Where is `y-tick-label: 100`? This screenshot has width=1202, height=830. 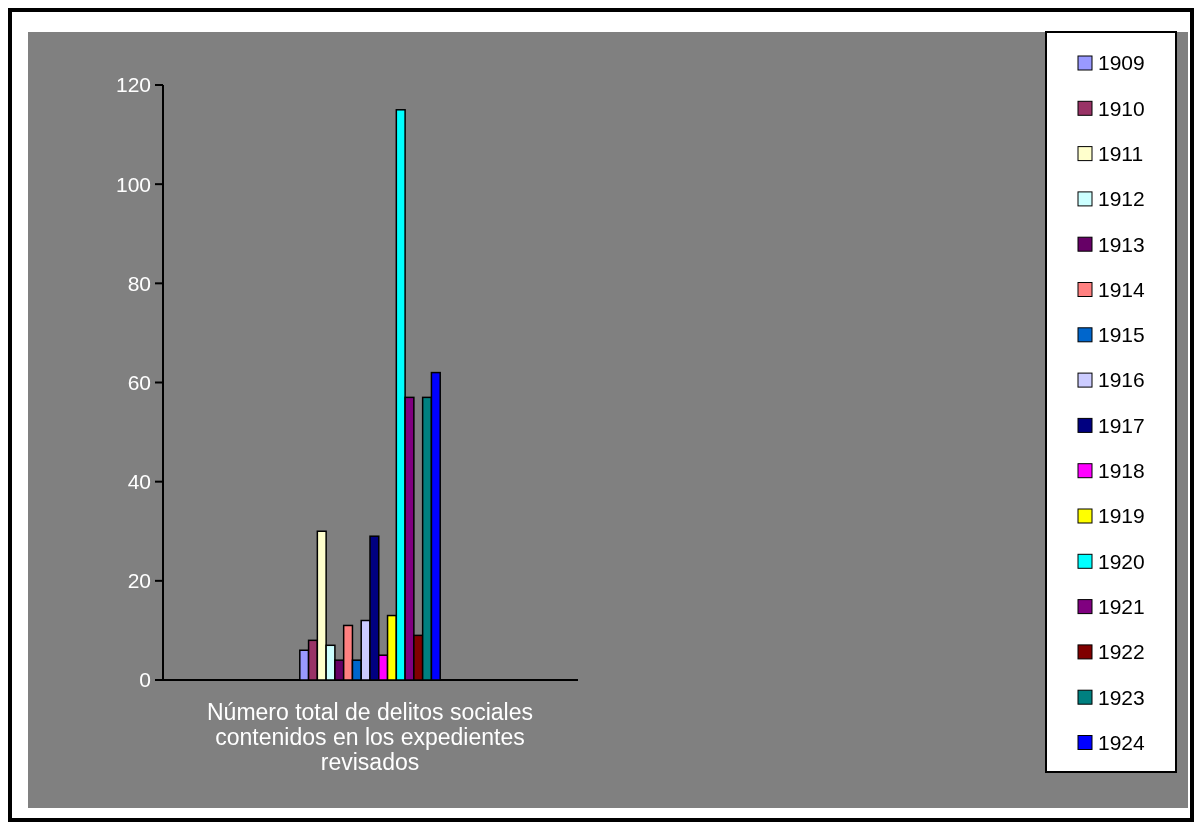
y-tick-label: 100 is located at coordinates (133, 184).